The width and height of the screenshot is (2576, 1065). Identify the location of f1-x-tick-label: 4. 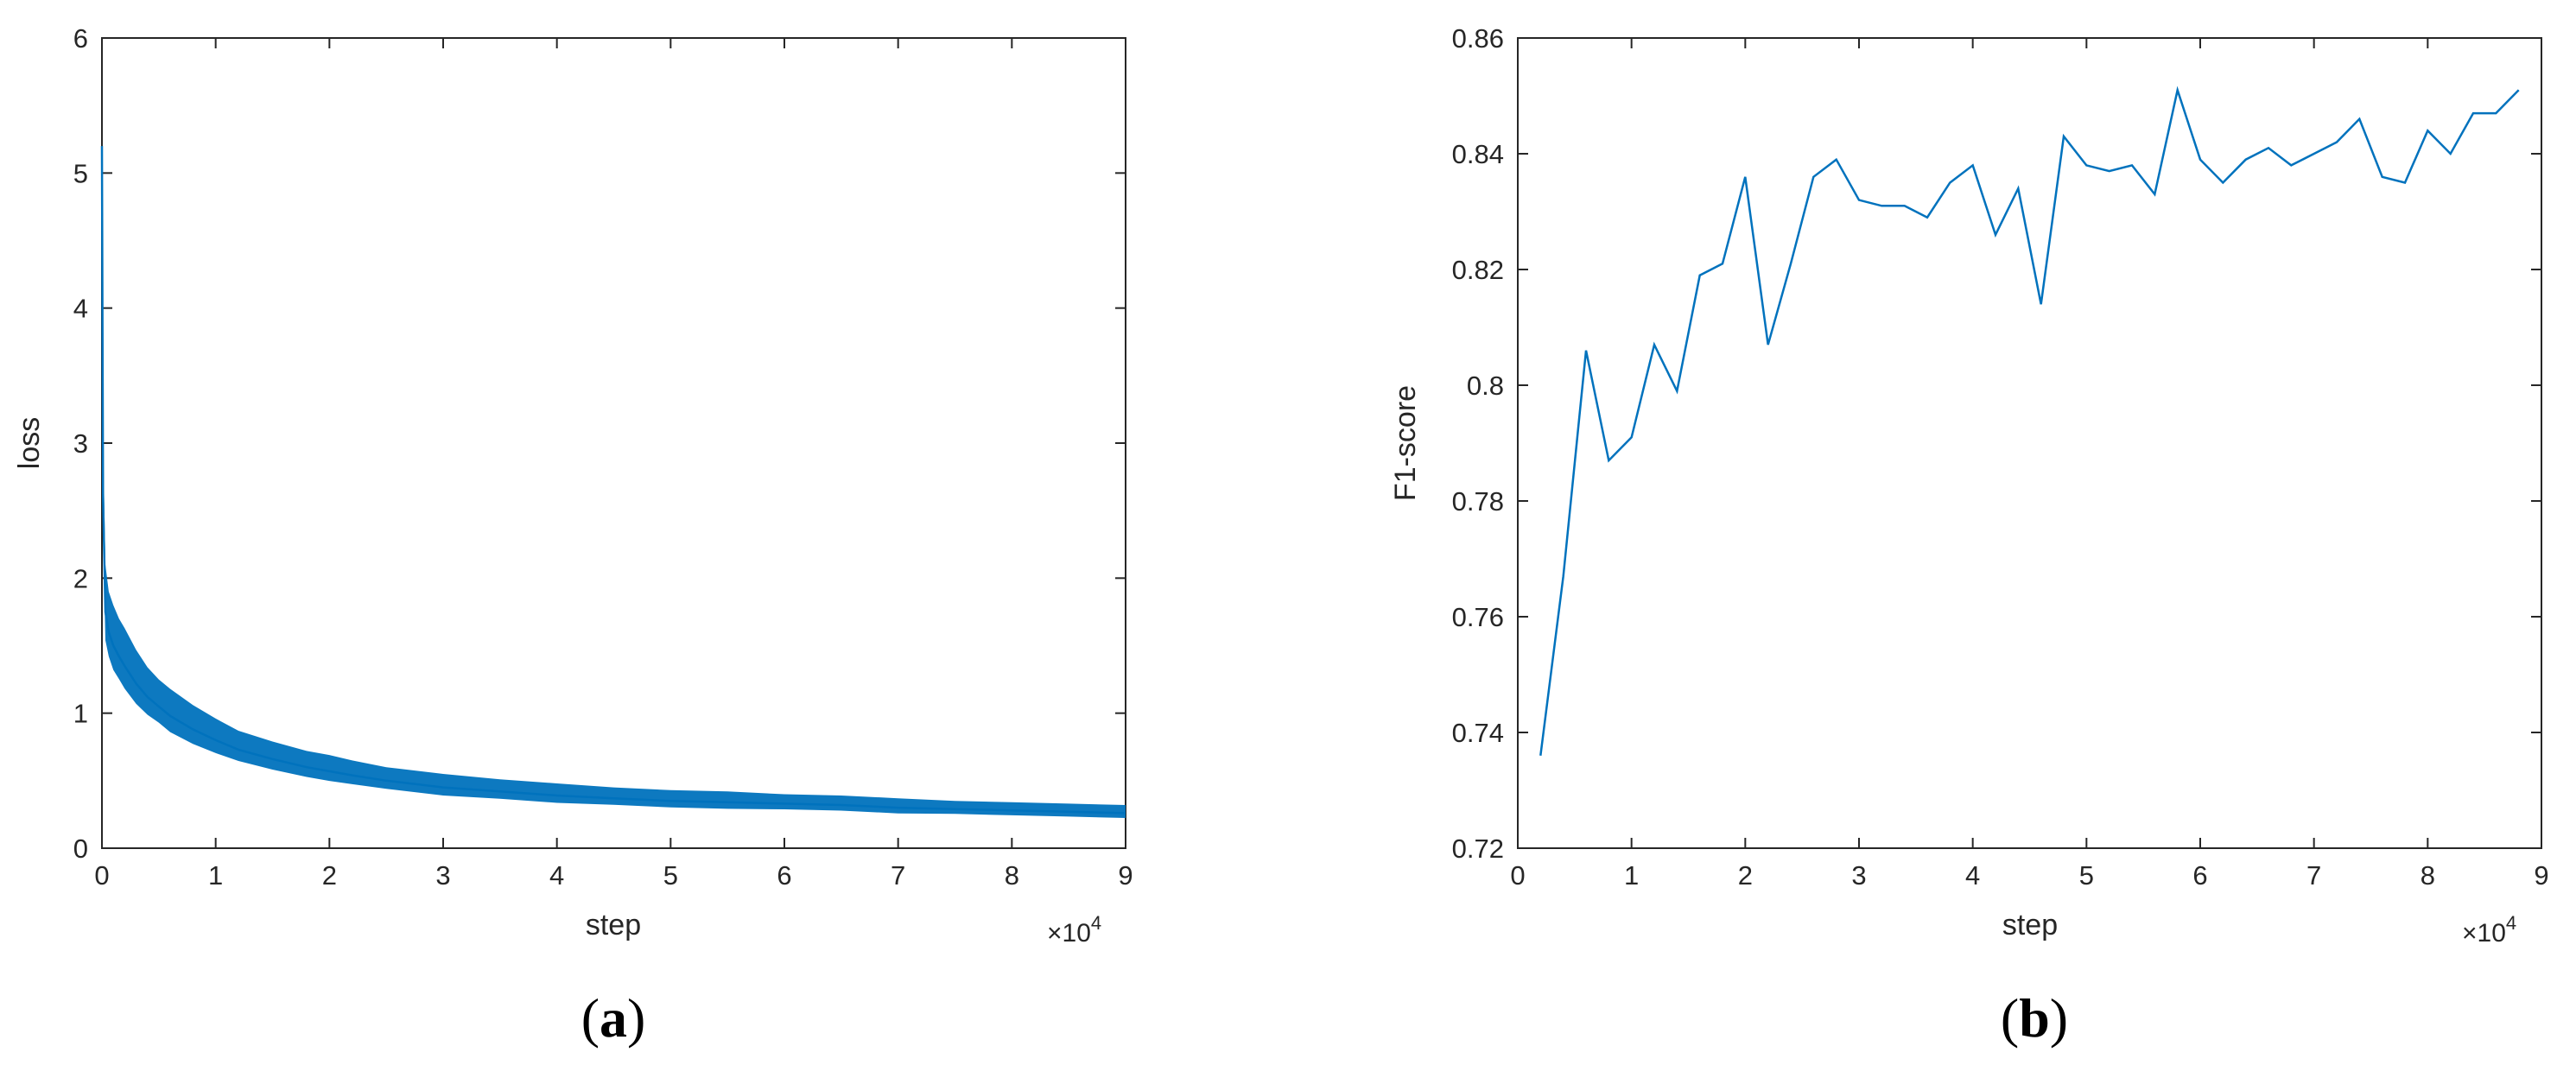
(1972, 876).